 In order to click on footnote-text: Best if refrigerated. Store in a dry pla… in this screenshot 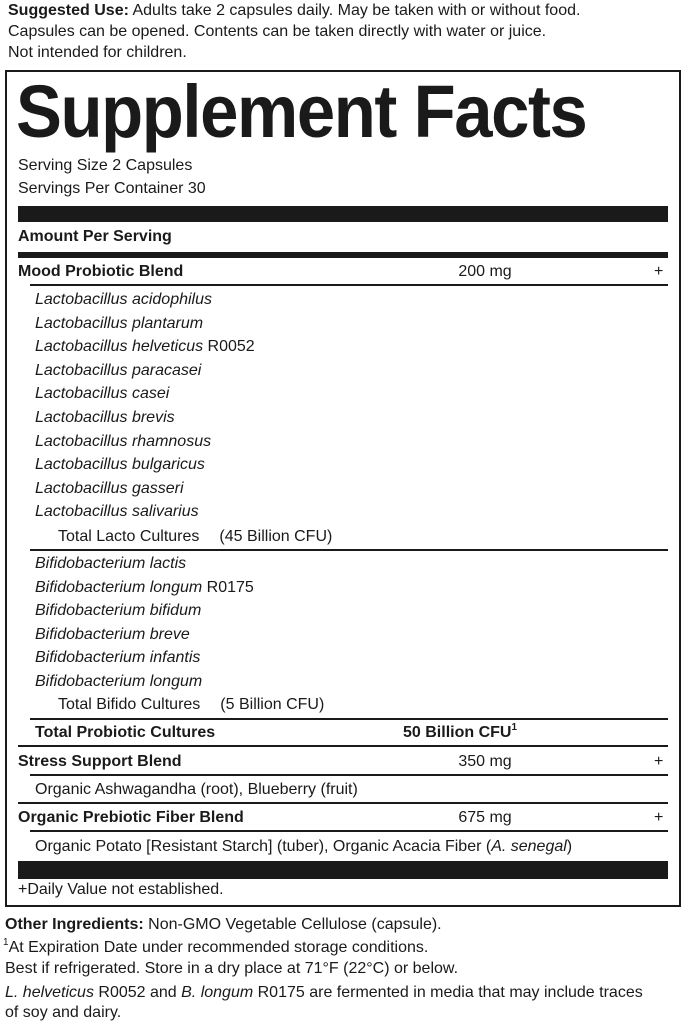, I will do `click(232, 968)`.